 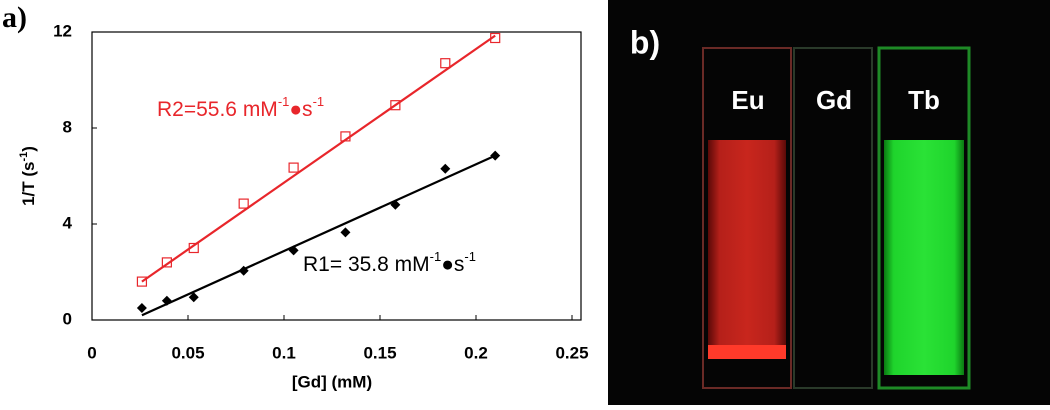 I want to click on y-tick-label: 4, so click(x=68, y=222).